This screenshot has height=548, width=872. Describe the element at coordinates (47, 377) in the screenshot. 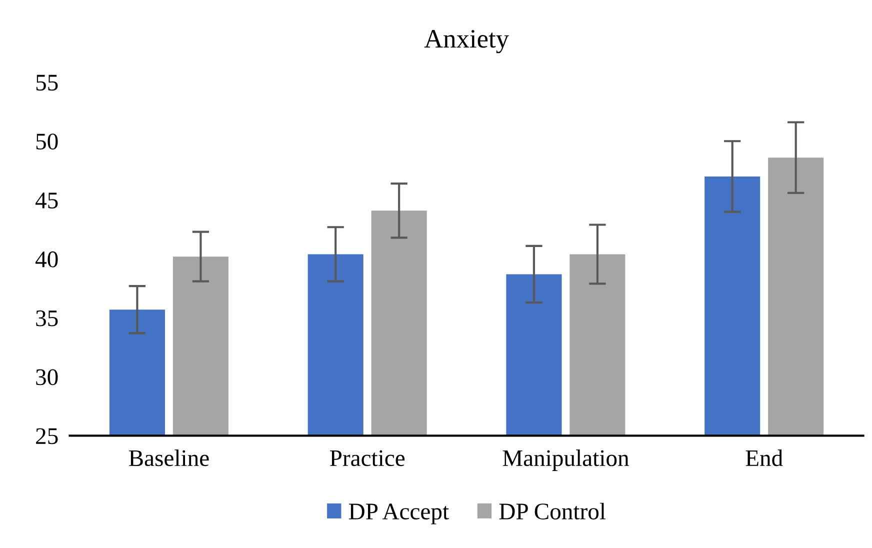

I see `y-tick-label: 30` at that location.